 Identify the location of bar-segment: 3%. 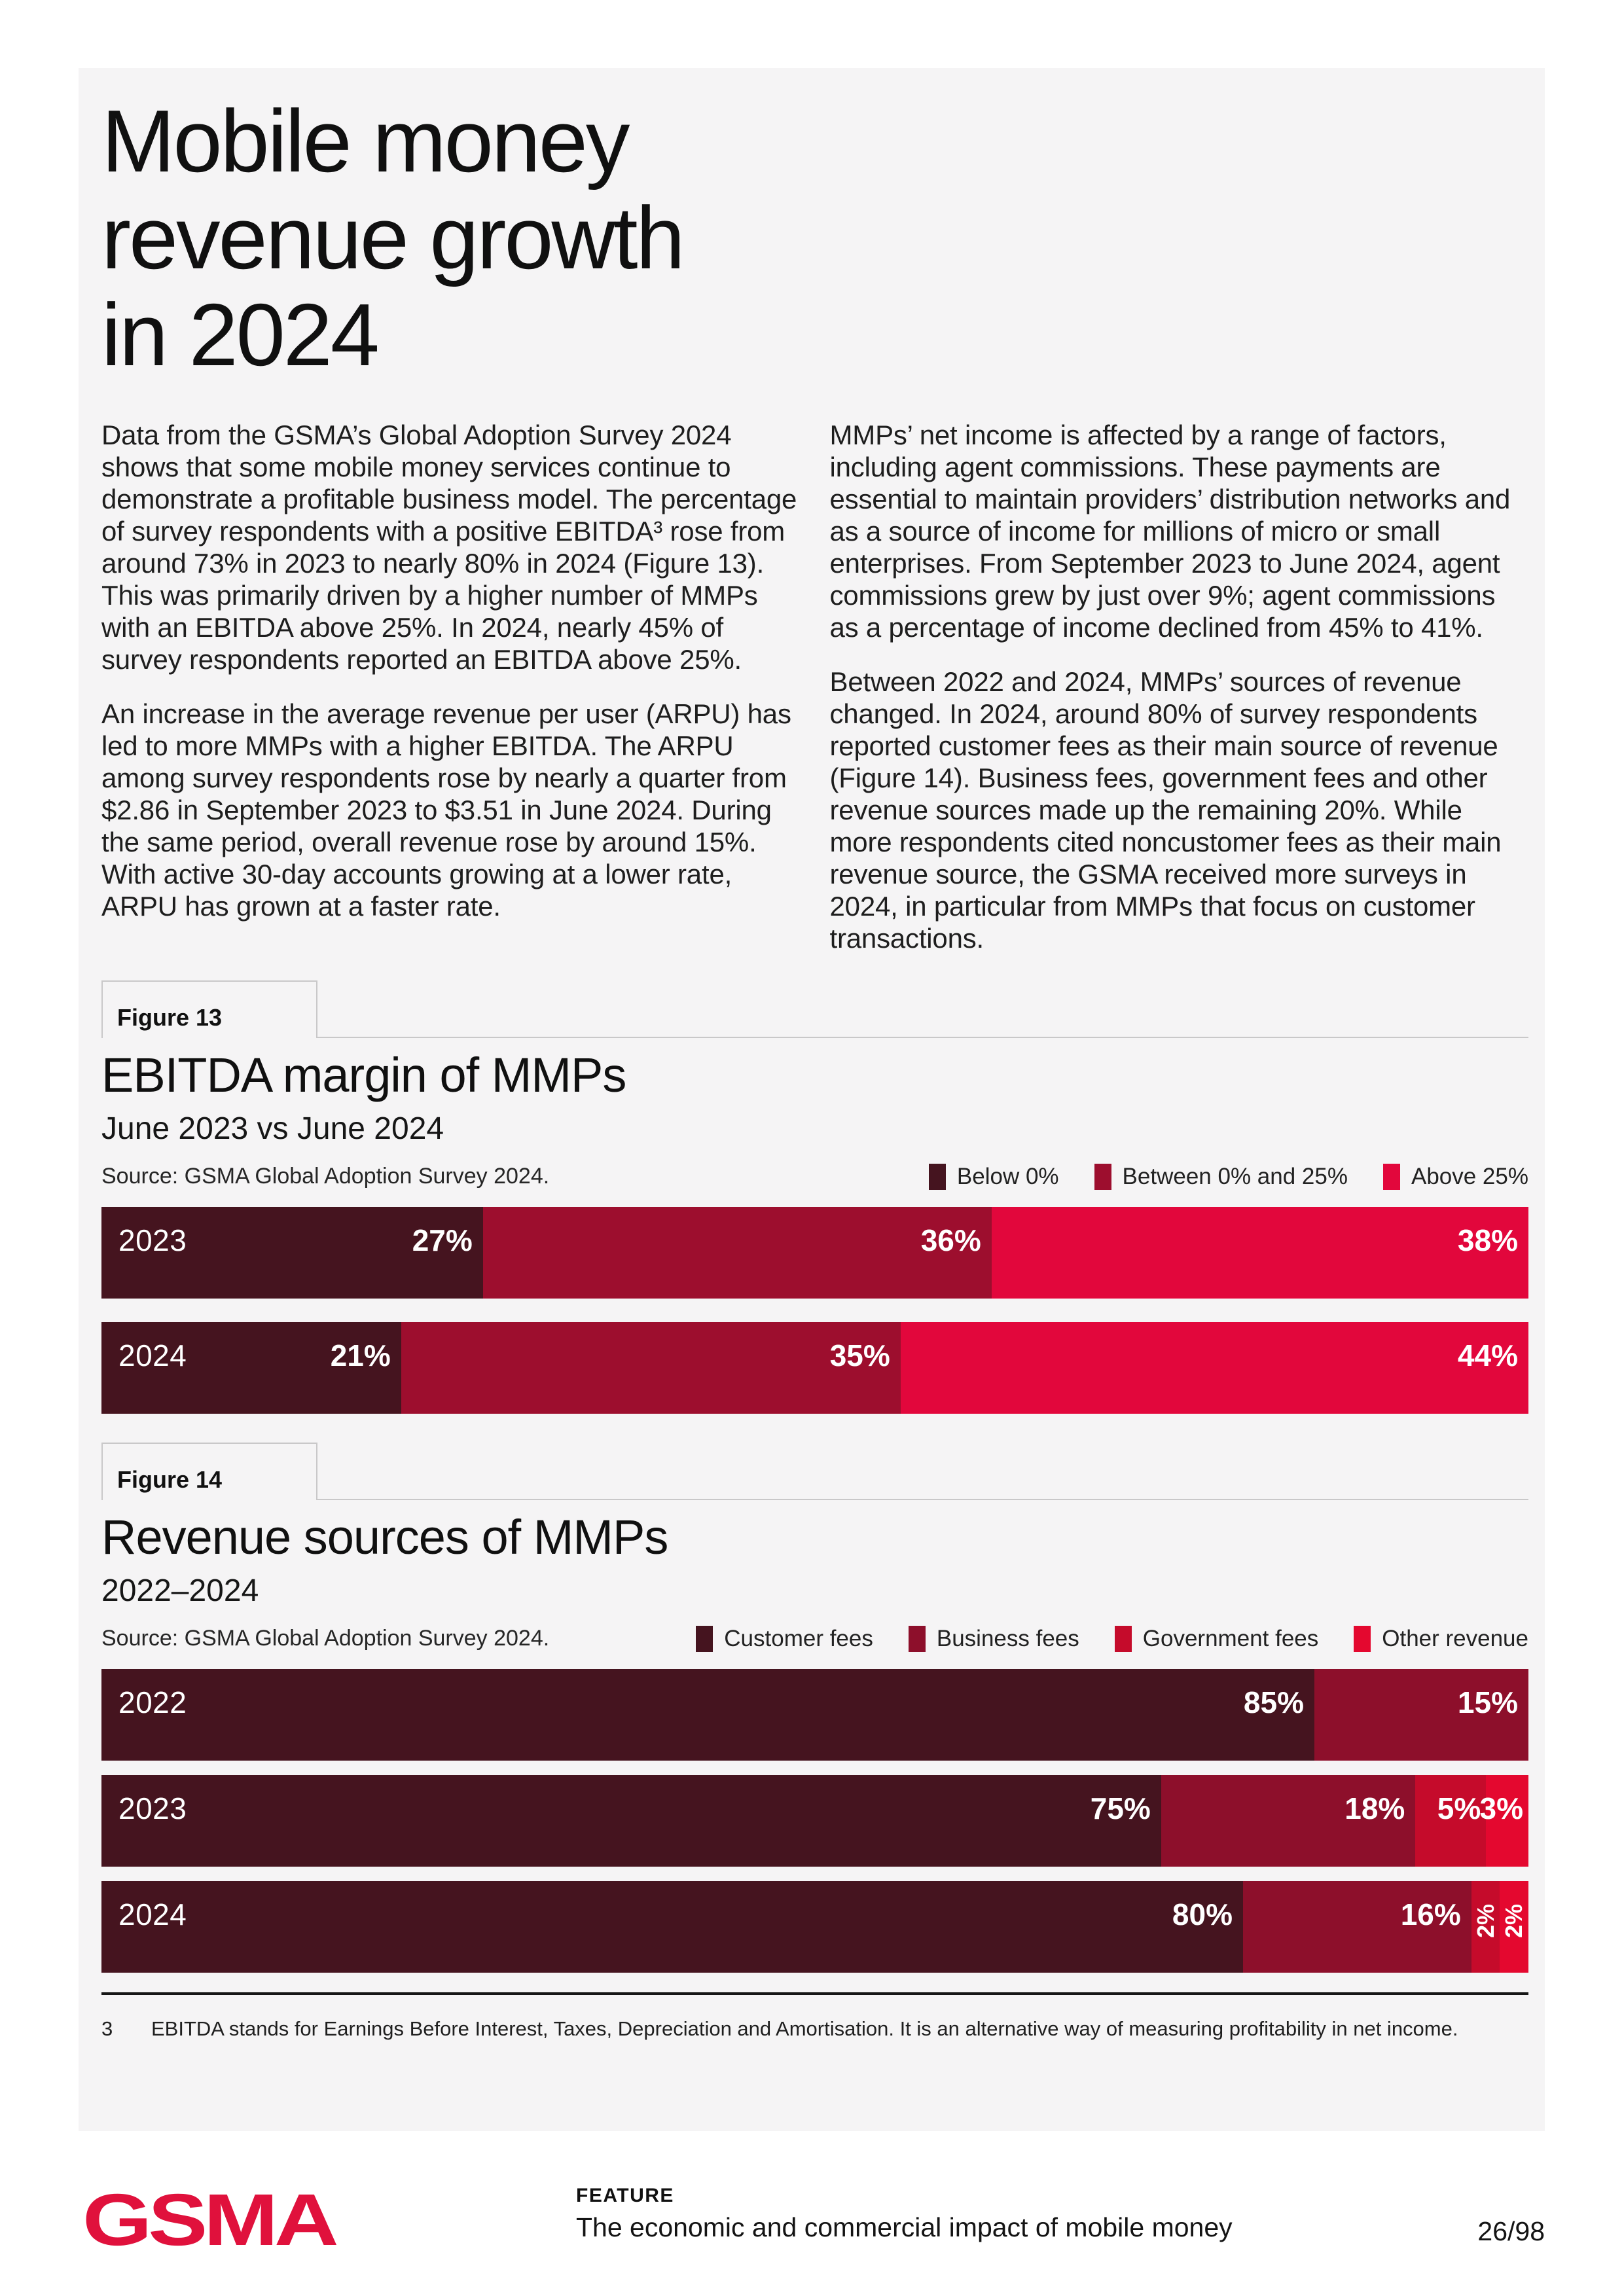
(1504, 1820).